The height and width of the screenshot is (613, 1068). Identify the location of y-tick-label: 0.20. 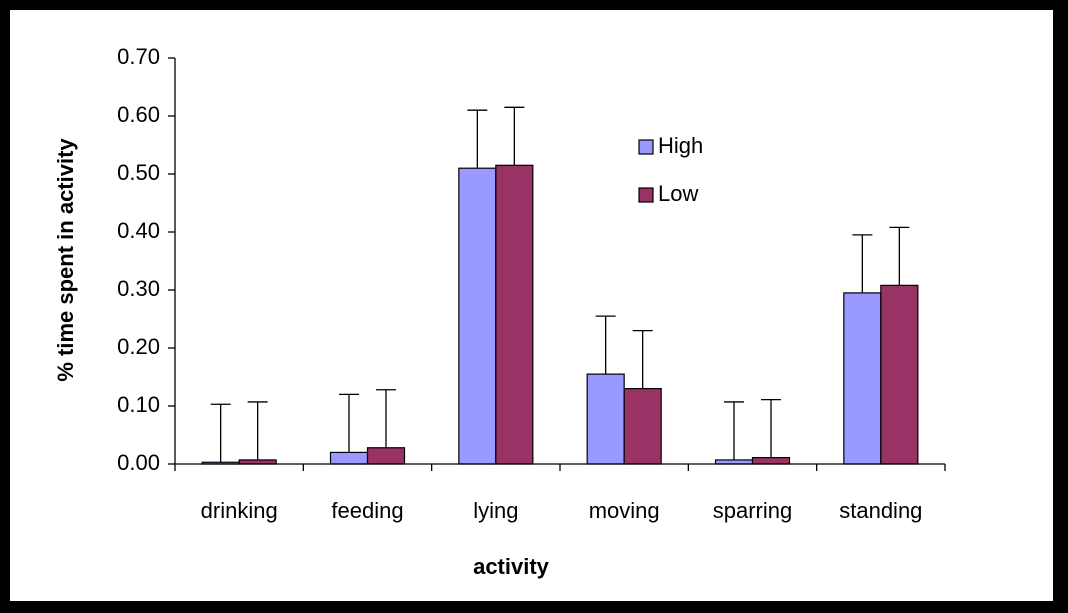
(138, 346).